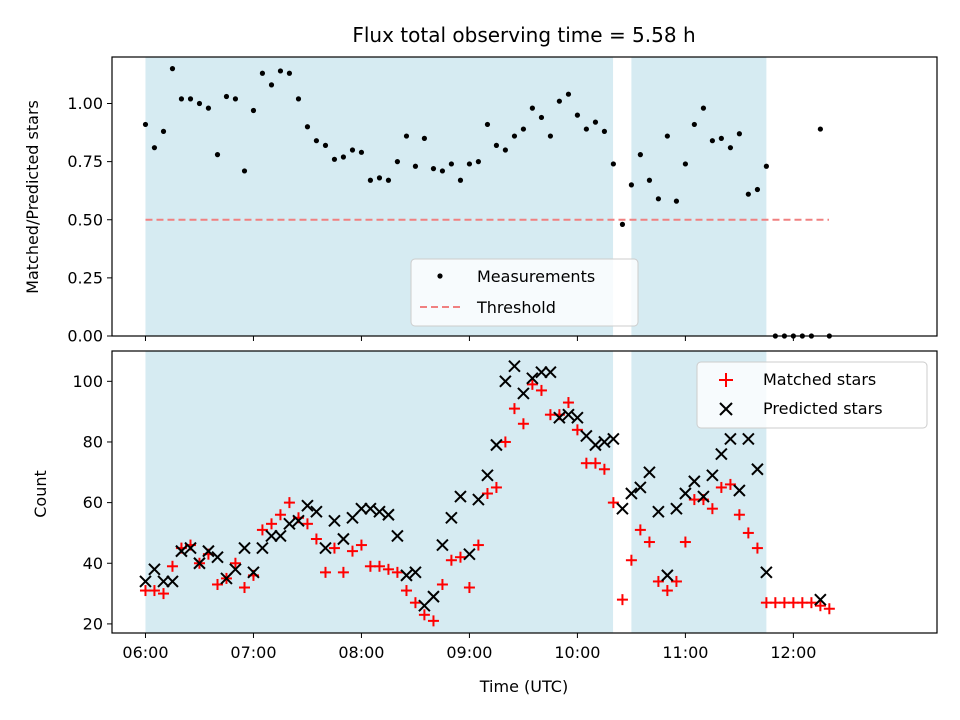 The image size is (960, 720). What do you see at coordinates (793, 652) in the screenshot?
I see `x-tick-label: 12:00` at bounding box center [793, 652].